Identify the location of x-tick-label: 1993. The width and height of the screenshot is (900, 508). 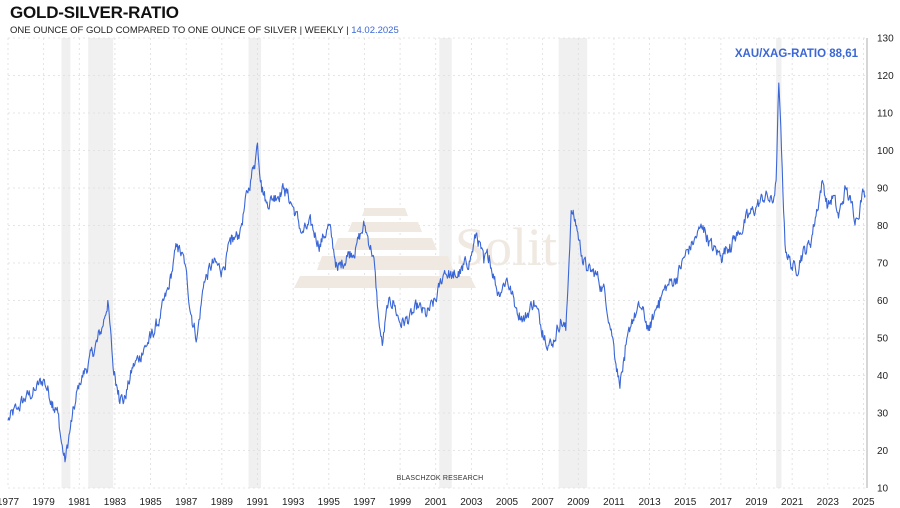
(293, 502).